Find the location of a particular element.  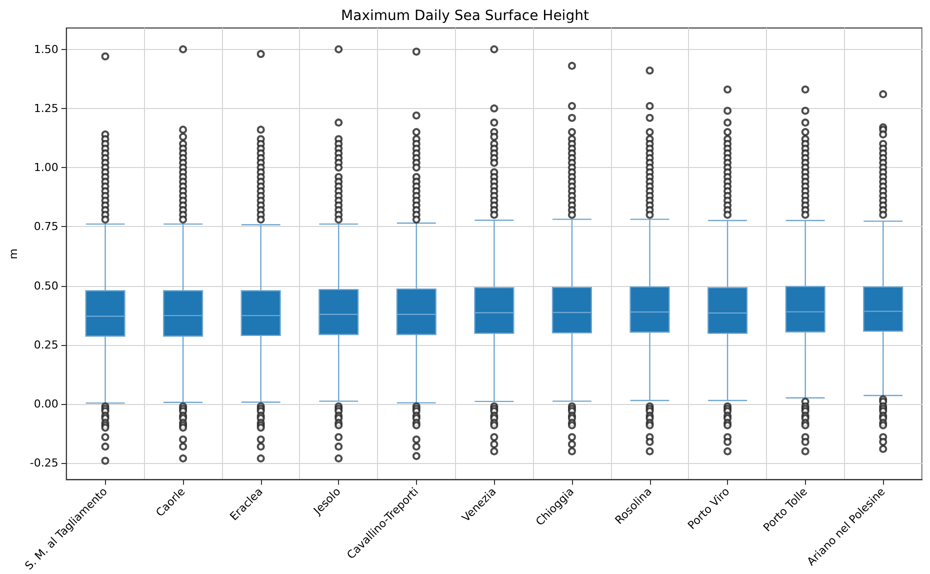

y-tick-label: 0.00 is located at coordinates (46, 404).